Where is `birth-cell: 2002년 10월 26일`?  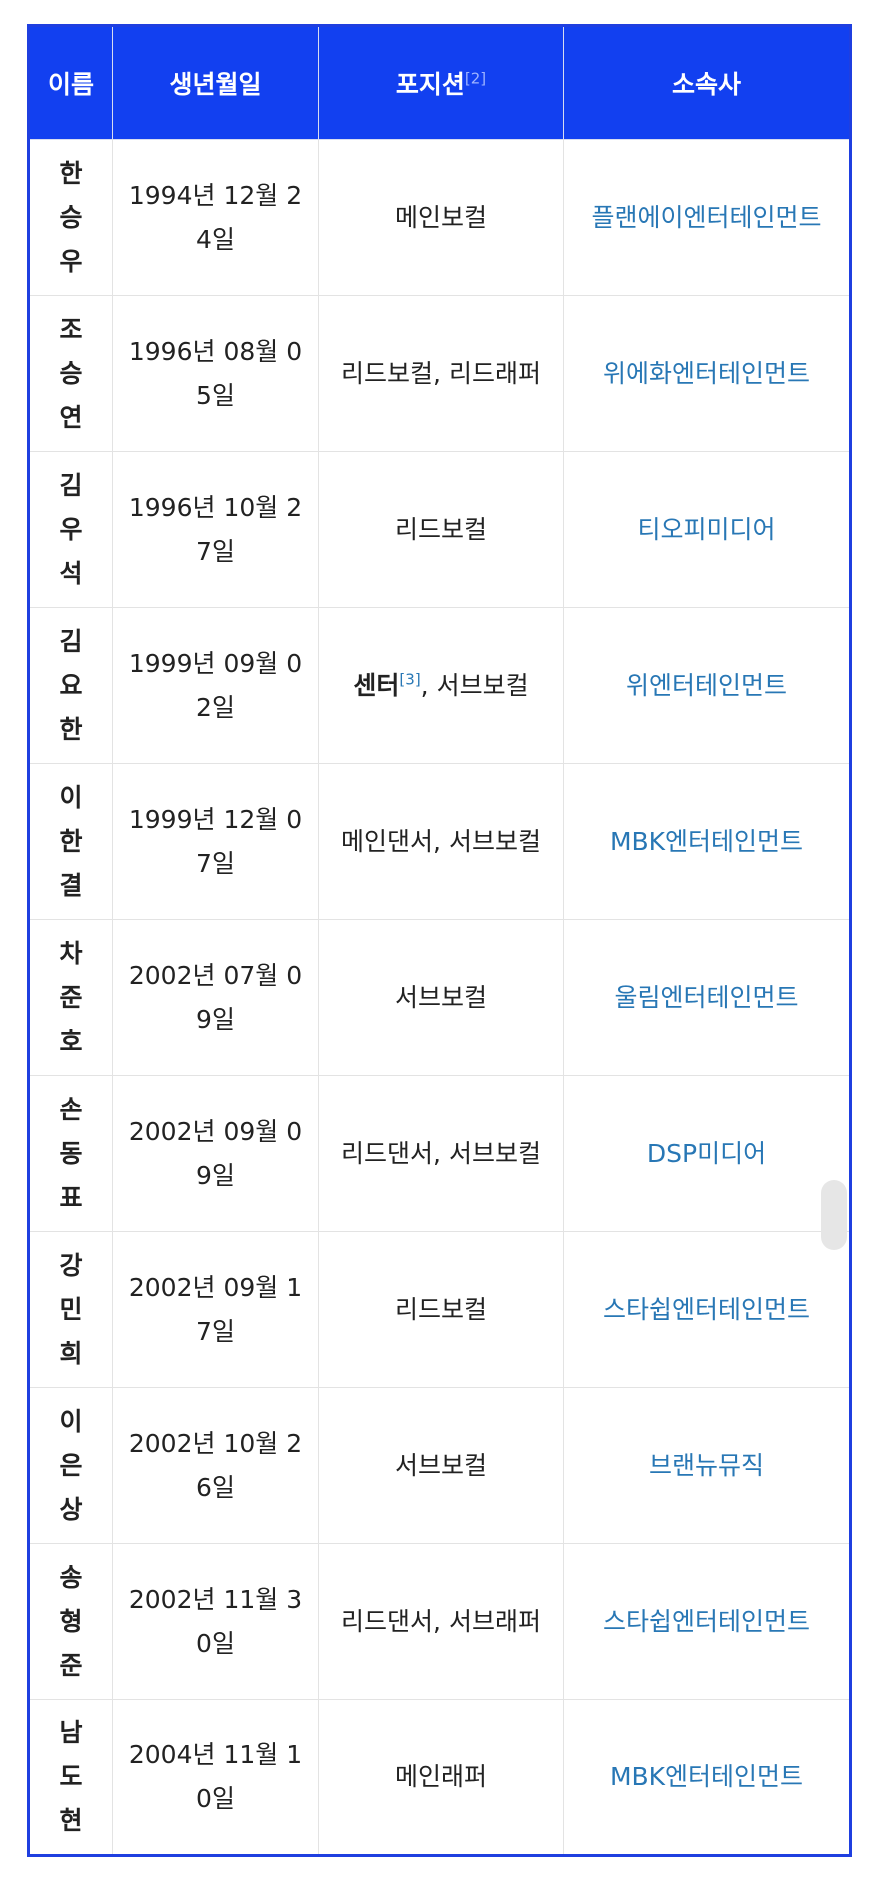
birth-cell: 2002년 10월 26일 is located at coordinates (215, 1465).